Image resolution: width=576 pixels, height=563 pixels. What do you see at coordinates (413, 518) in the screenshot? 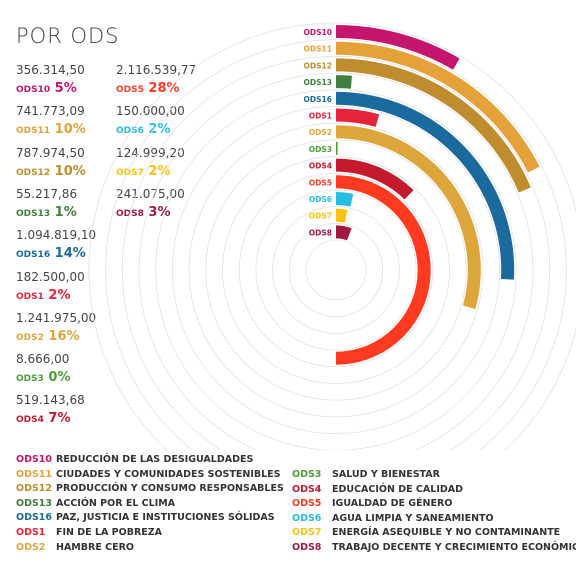
I see `legend-name: AGUA LIMPIA Y SANEAMIENTO` at bounding box center [413, 518].